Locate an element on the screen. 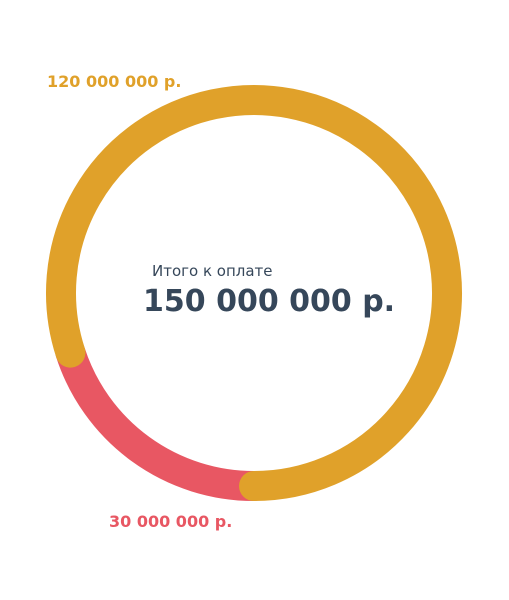 The height and width of the screenshot is (600, 509). total-caption: Итого к оплате is located at coordinates (212, 271).